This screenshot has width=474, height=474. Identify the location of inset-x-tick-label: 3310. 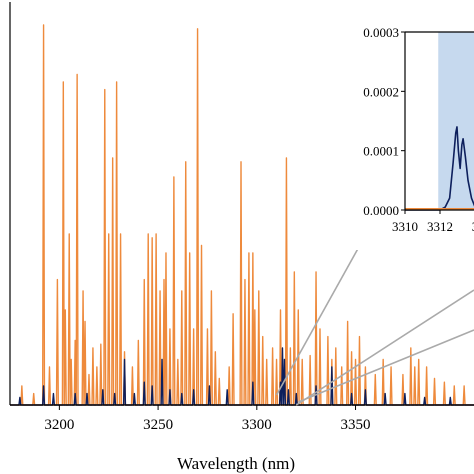
(405, 226).